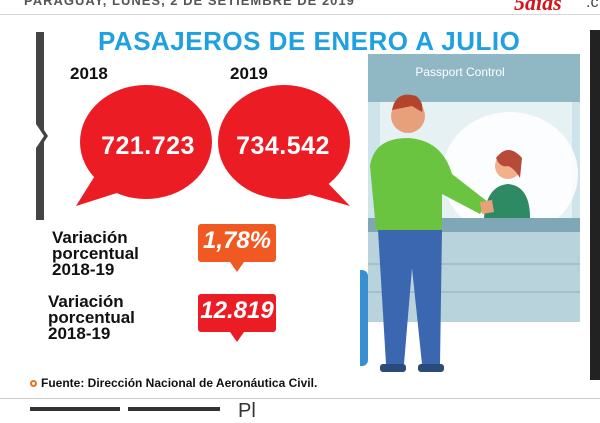  I want to click on variation-tag-percent: 1,78%, so click(237, 248).